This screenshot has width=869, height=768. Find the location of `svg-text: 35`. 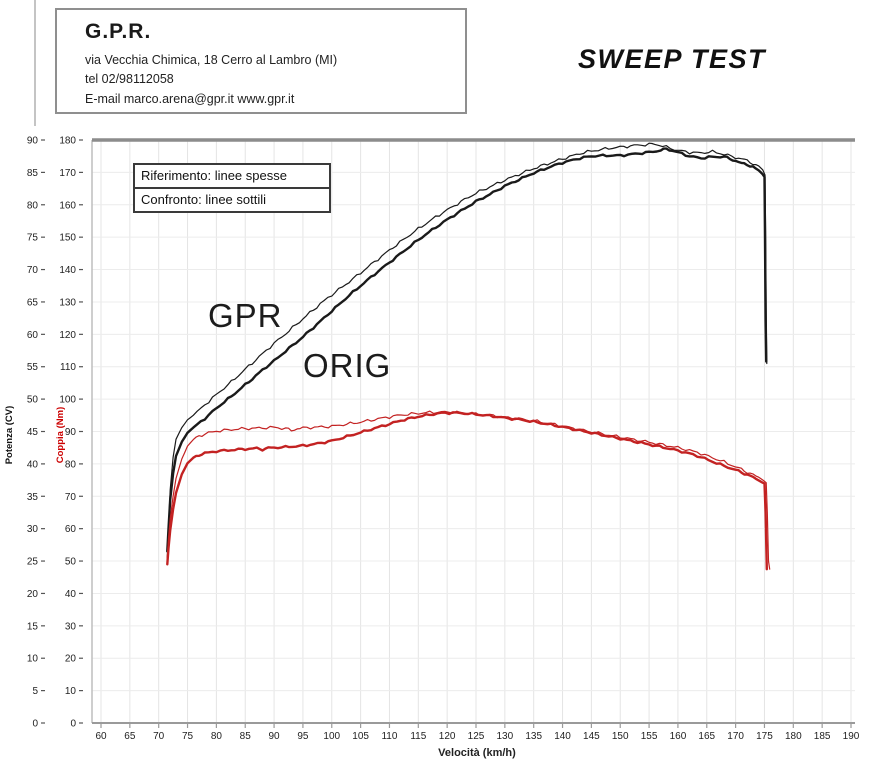

svg-text: 35 is located at coordinates (33, 497).